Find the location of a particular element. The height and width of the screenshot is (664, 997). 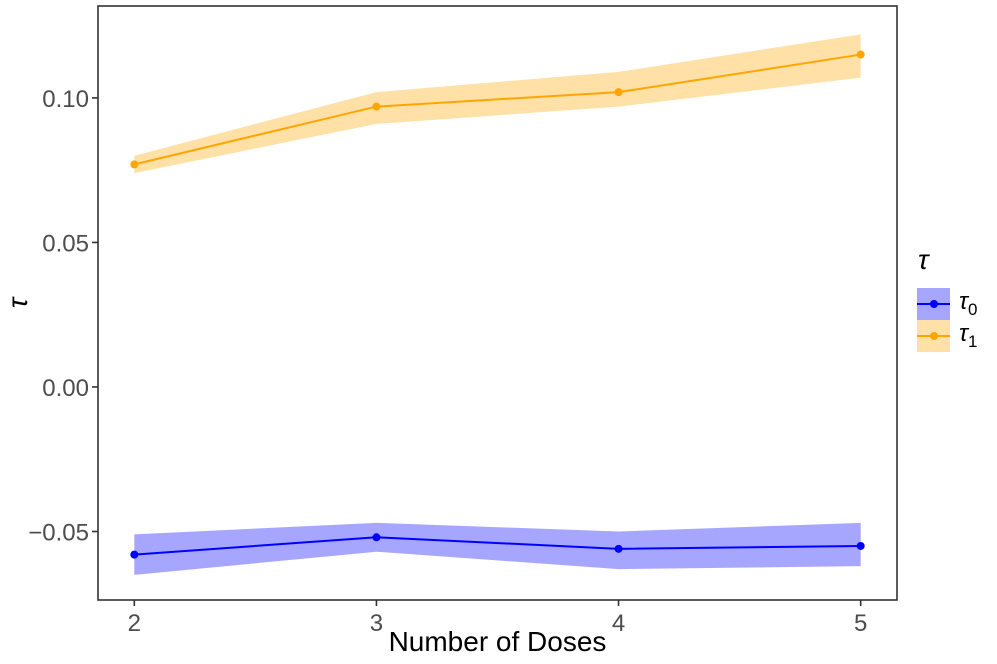

legend-entry-tau1: τ1 is located at coordinates (947, 336).